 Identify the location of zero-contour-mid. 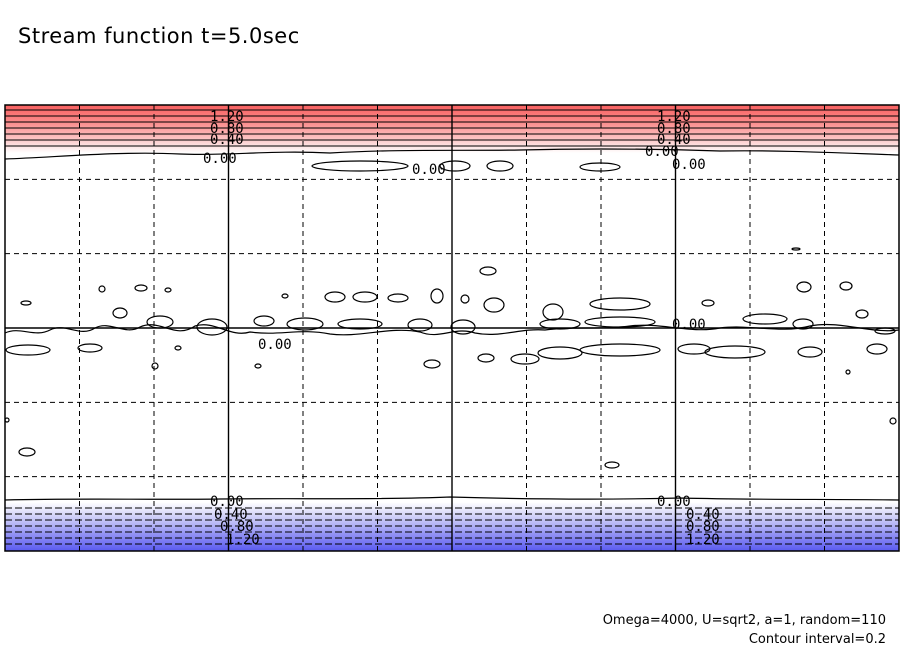
(452, 329).